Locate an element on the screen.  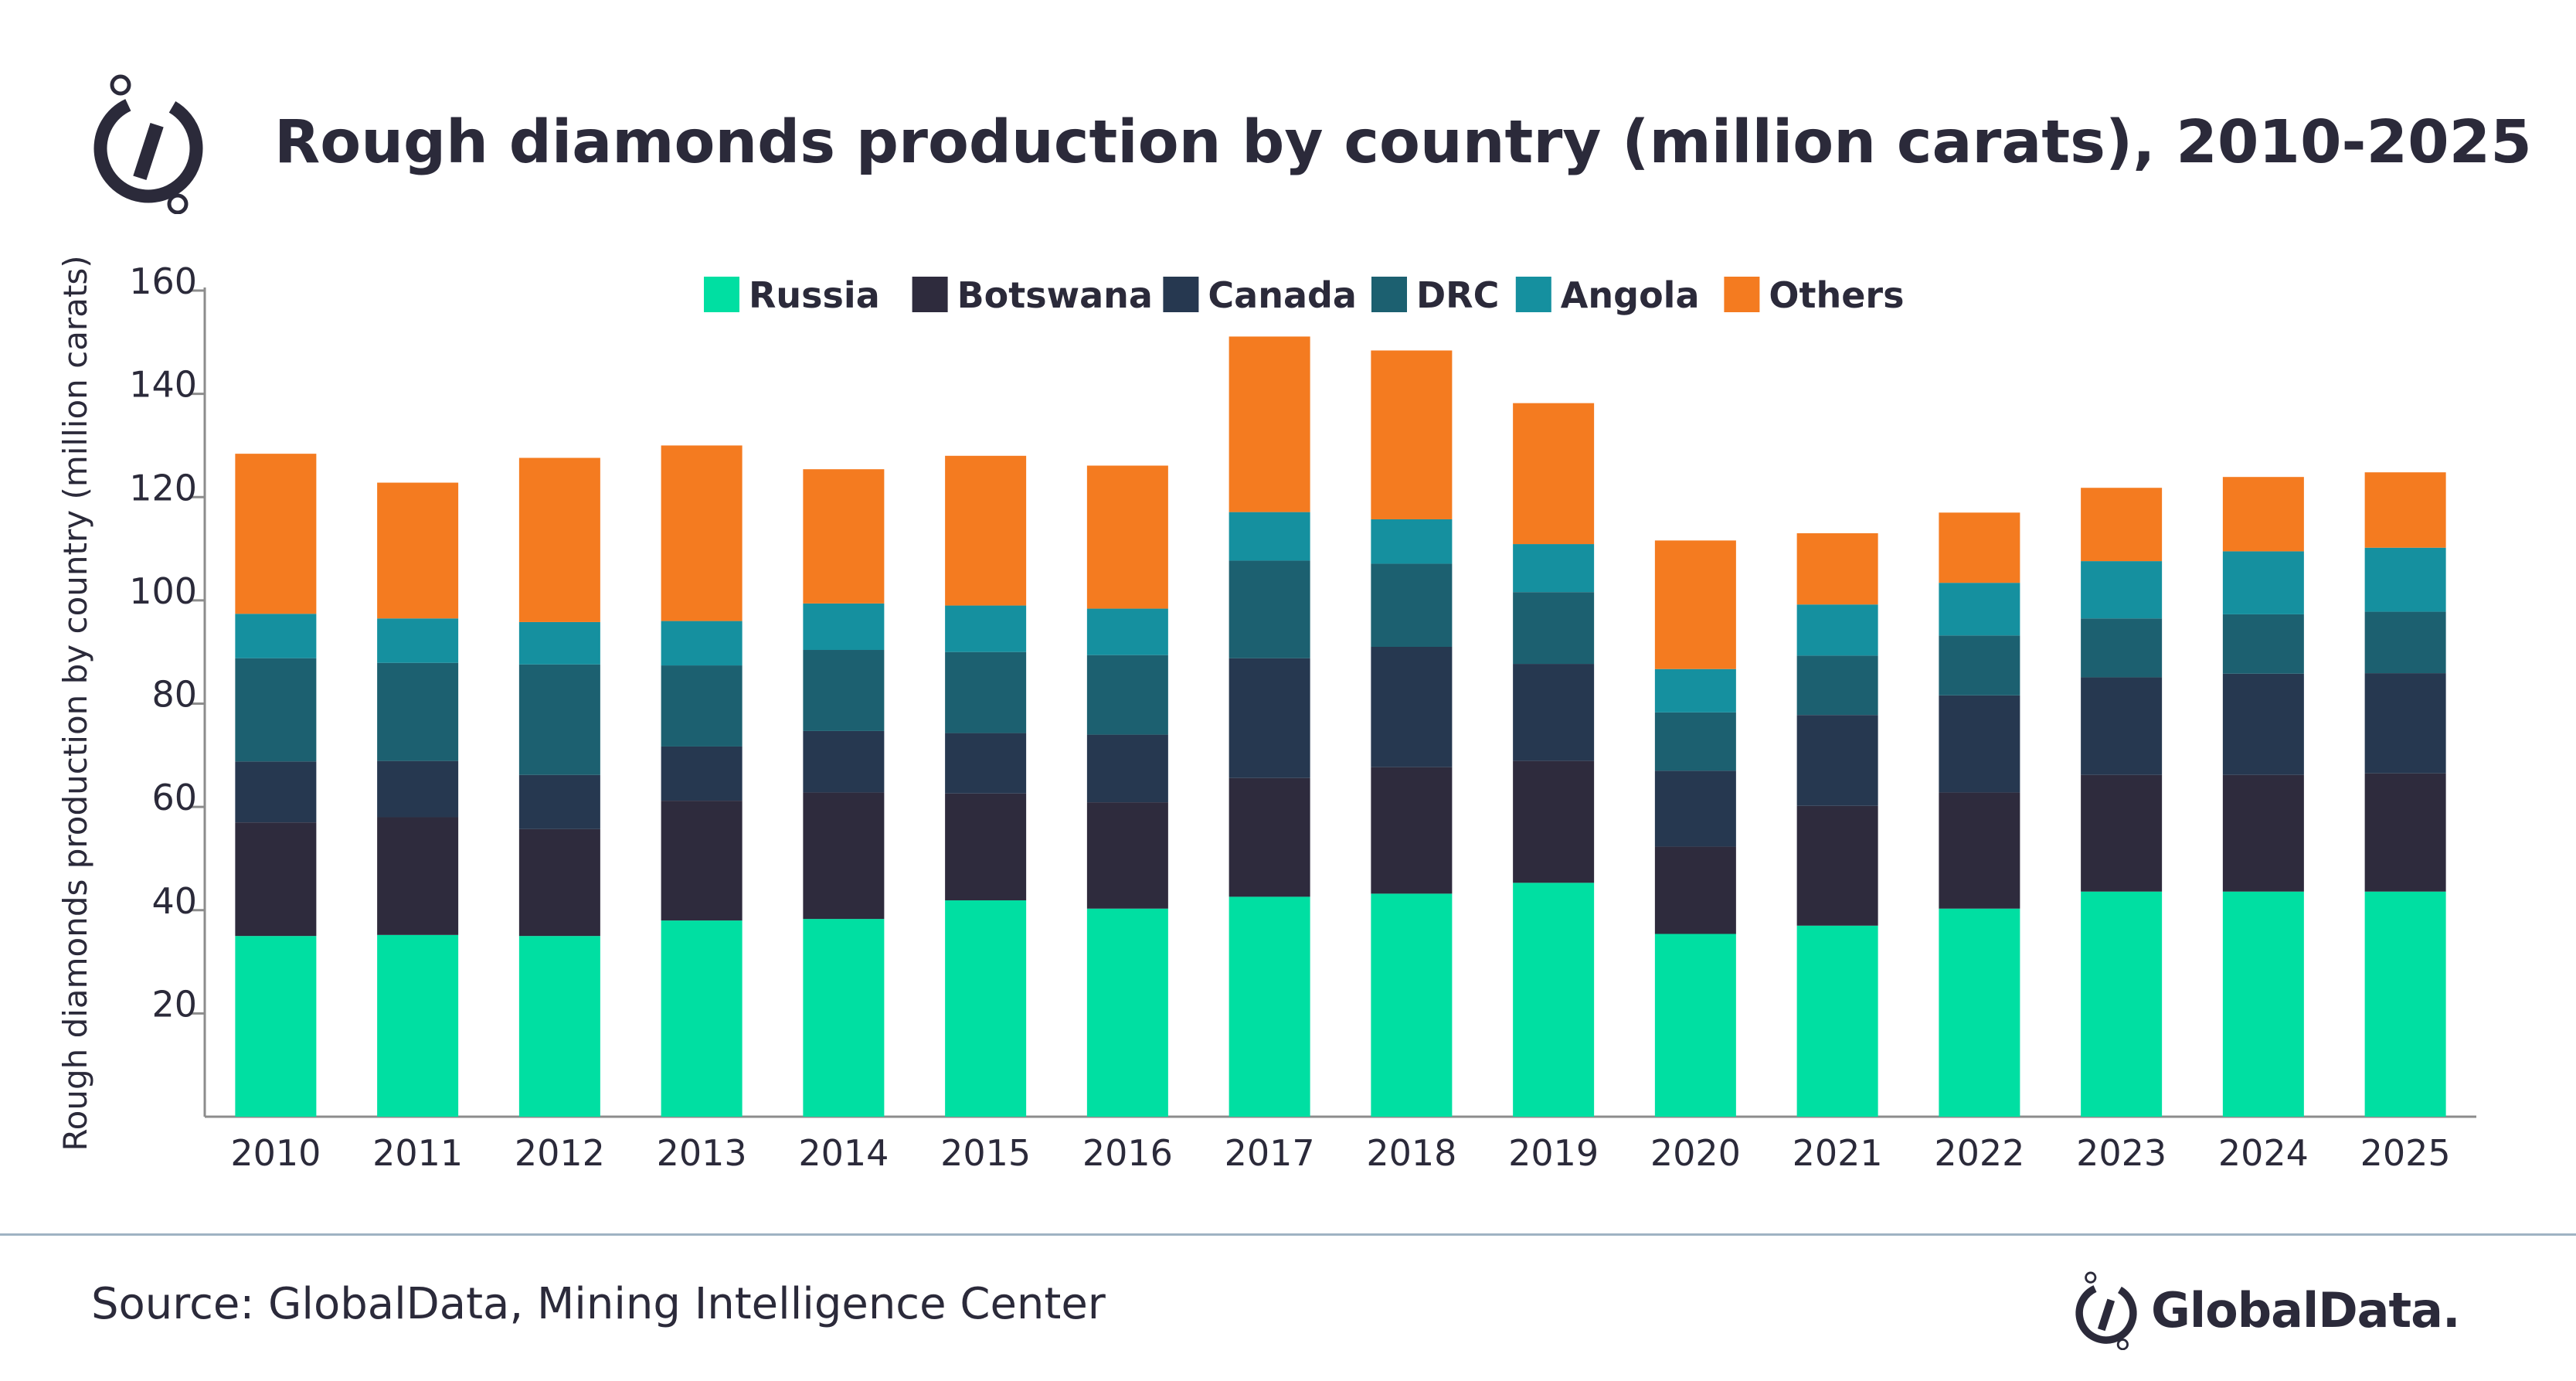
bar-angola-2017 is located at coordinates (1269, 536).